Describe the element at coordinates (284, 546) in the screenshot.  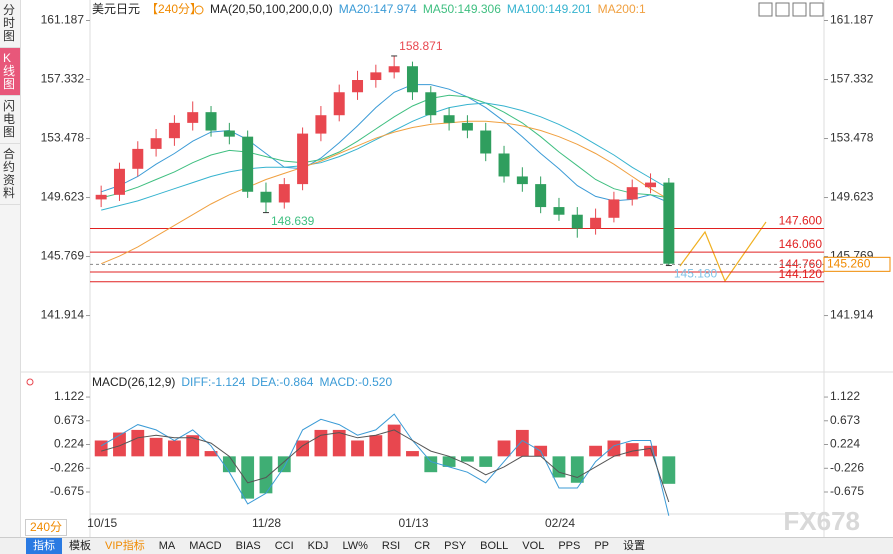
I see `toolbar-tab: CCI` at that location.